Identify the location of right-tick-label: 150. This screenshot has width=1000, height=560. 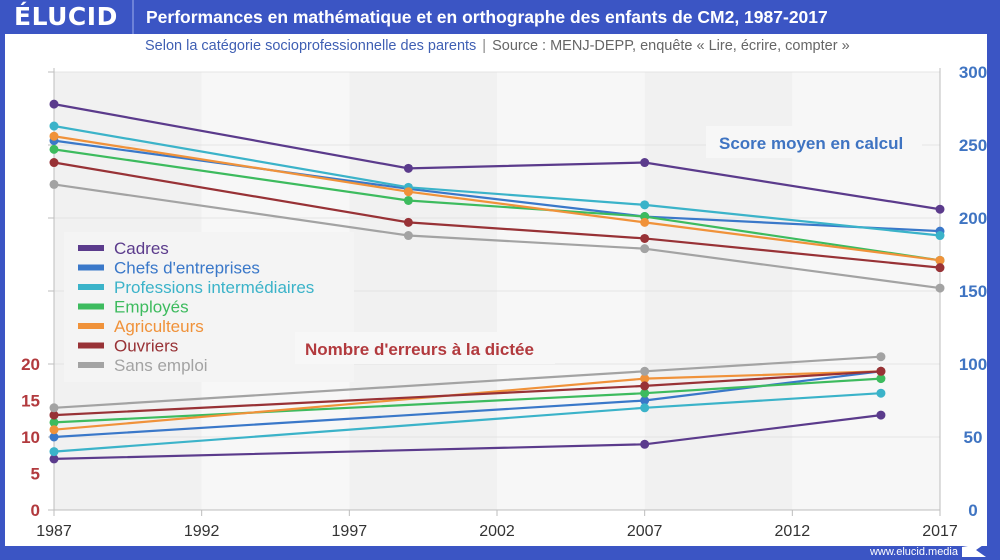
(973, 291).